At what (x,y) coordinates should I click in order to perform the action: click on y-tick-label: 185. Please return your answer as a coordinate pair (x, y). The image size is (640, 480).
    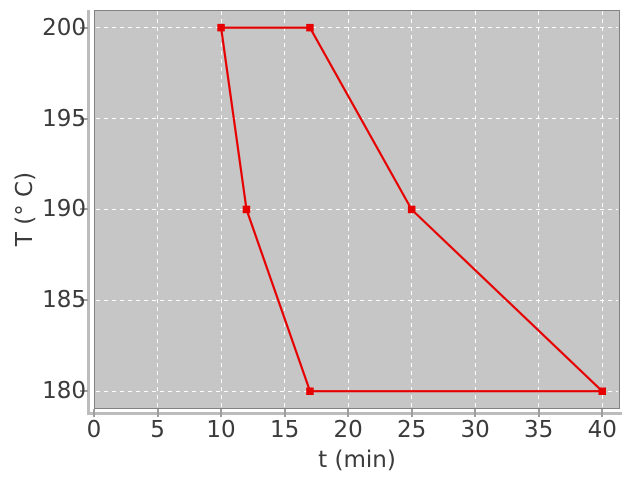
    Looking at the image, I should click on (64, 300).